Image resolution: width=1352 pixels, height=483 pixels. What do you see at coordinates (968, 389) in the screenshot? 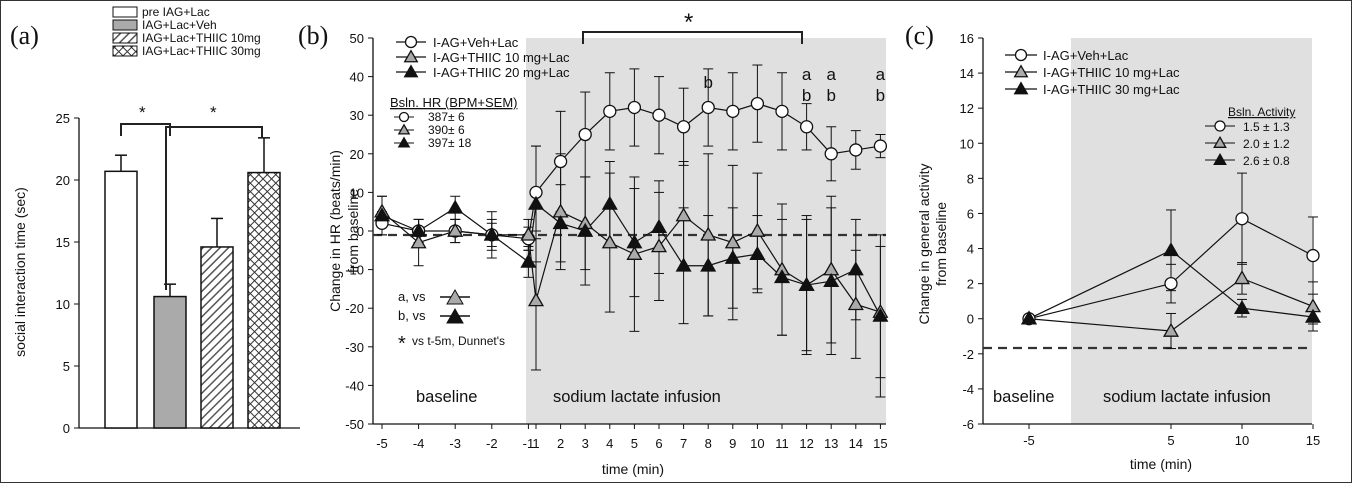
I see `y-tick-label: -4` at bounding box center [968, 389].